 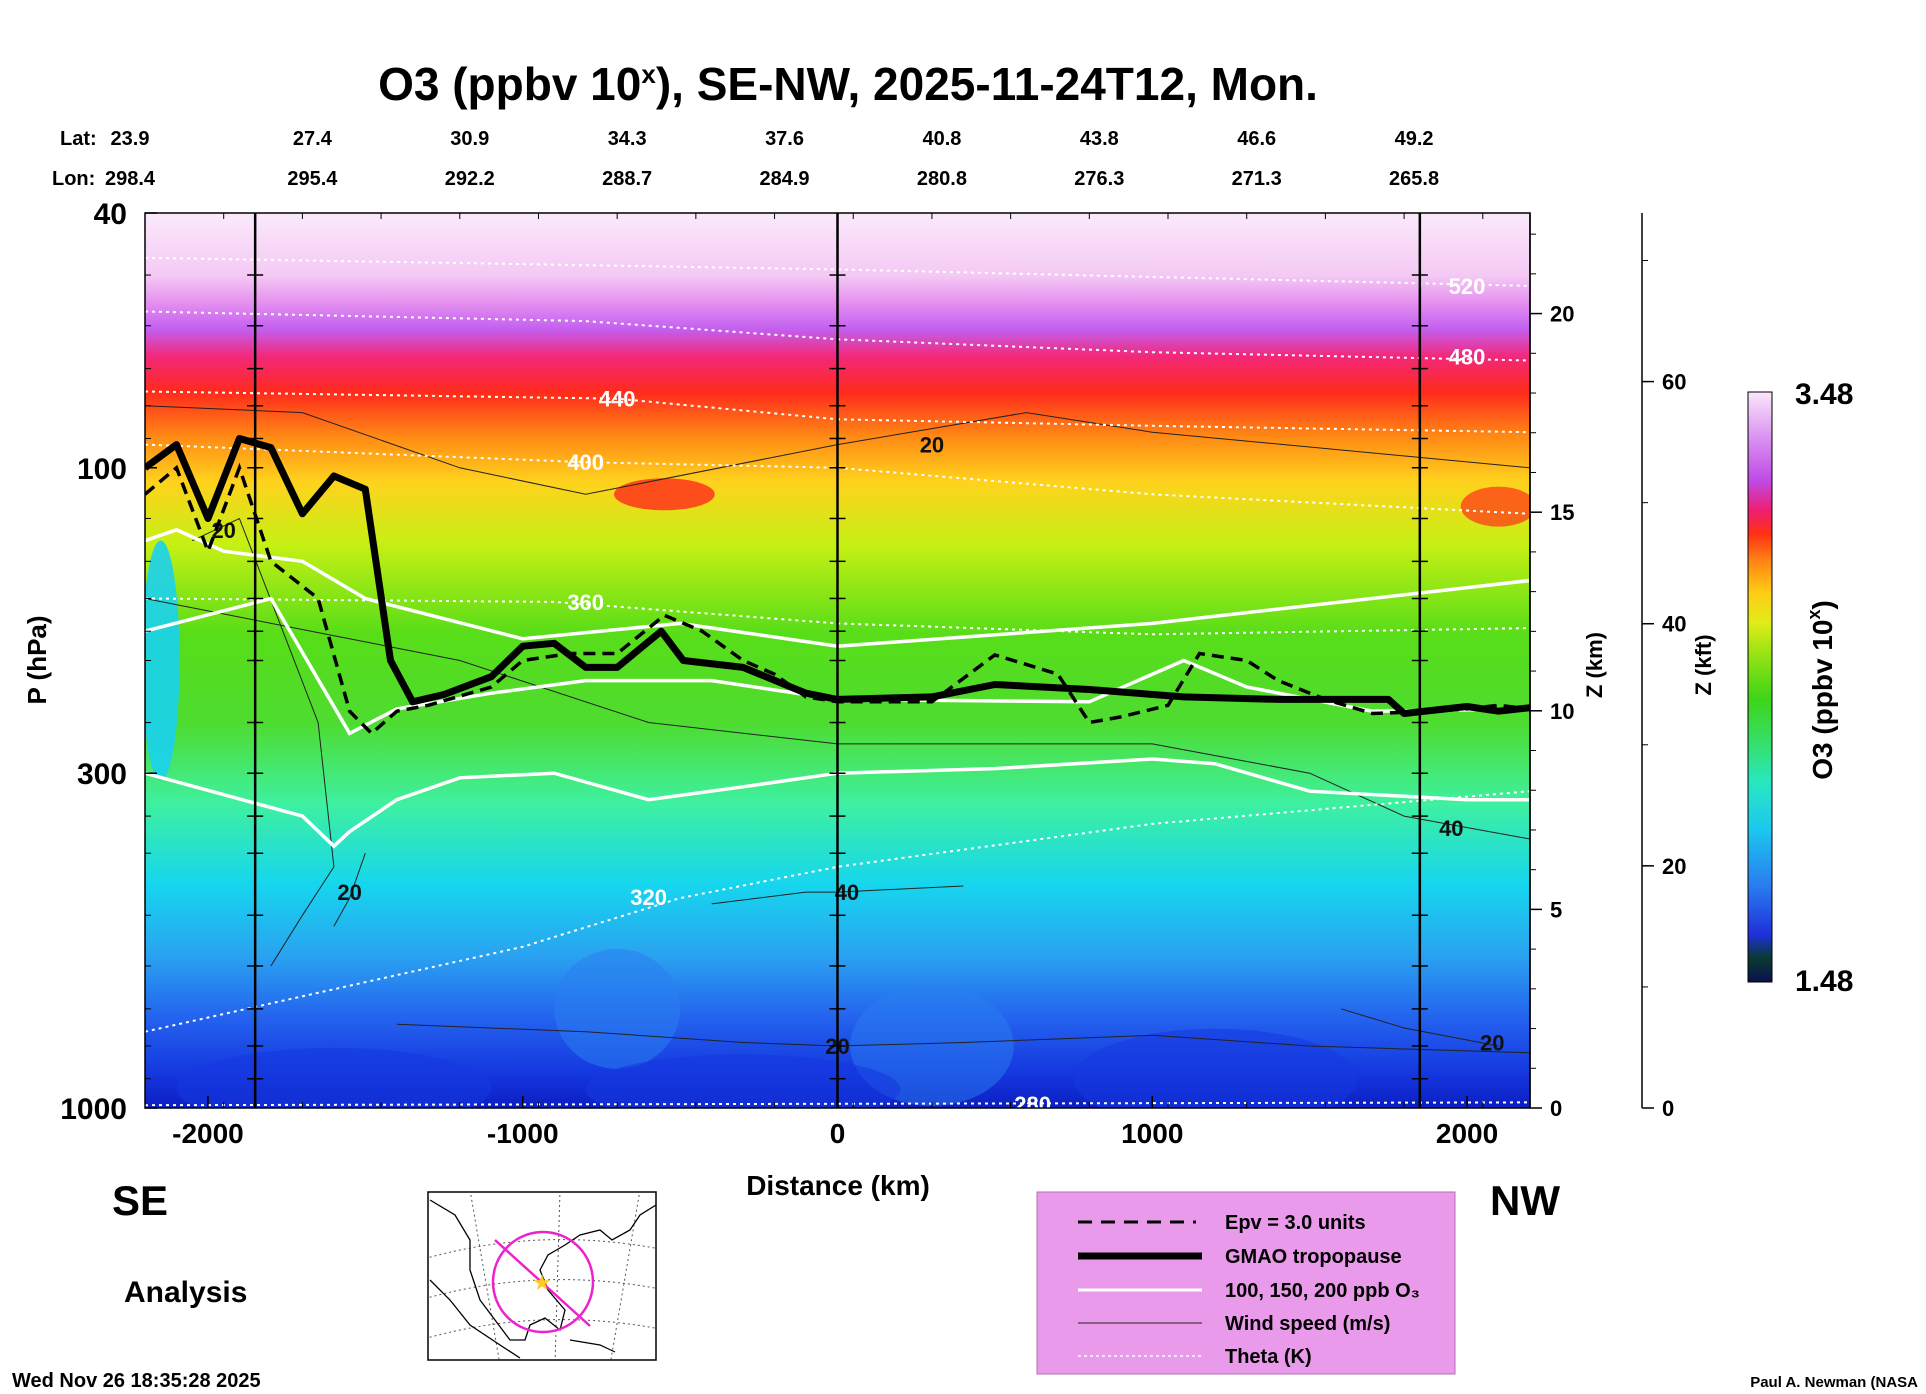 What do you see at coordinates (1322, 1291) in the screenshot?
I see `legend-item: 100, 150, 200 ppb O₃` at bounding box center [1322, 1291].